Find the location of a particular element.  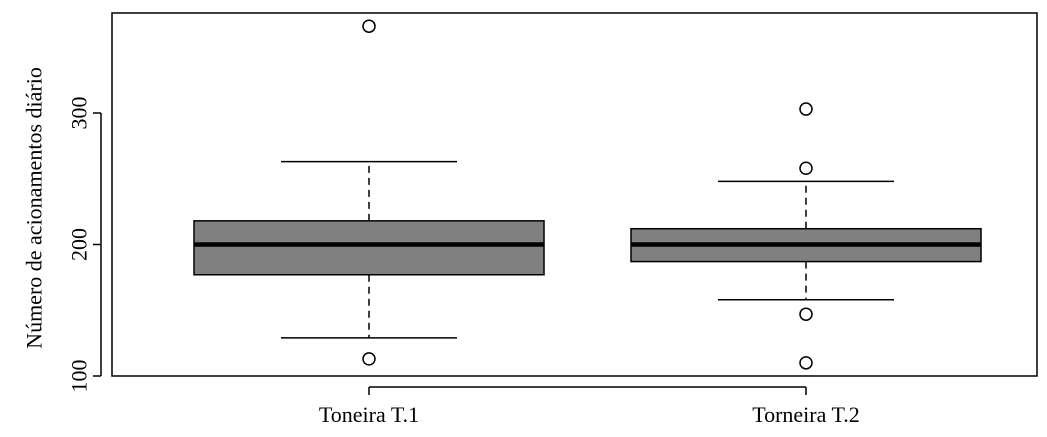

y-tick-label: 300 is located at coordinates (79, 113).